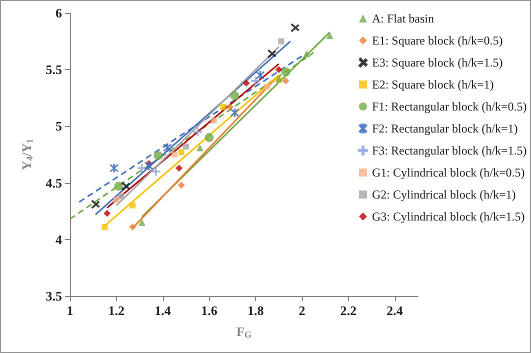  I want to click on legend-label: G3: Cylindrical block (h/k=1.5), so click(448, 217).